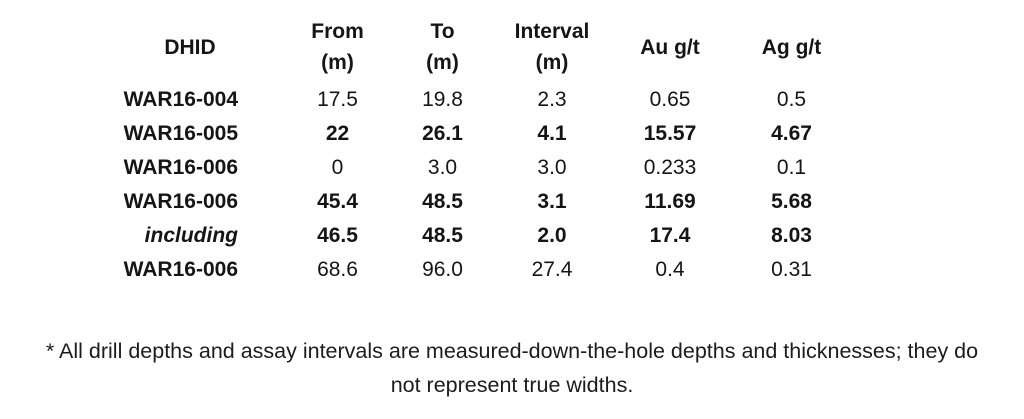 This screenshot has width=1024, height=419. I want to click on header-to: To (m), so click(442, 47).